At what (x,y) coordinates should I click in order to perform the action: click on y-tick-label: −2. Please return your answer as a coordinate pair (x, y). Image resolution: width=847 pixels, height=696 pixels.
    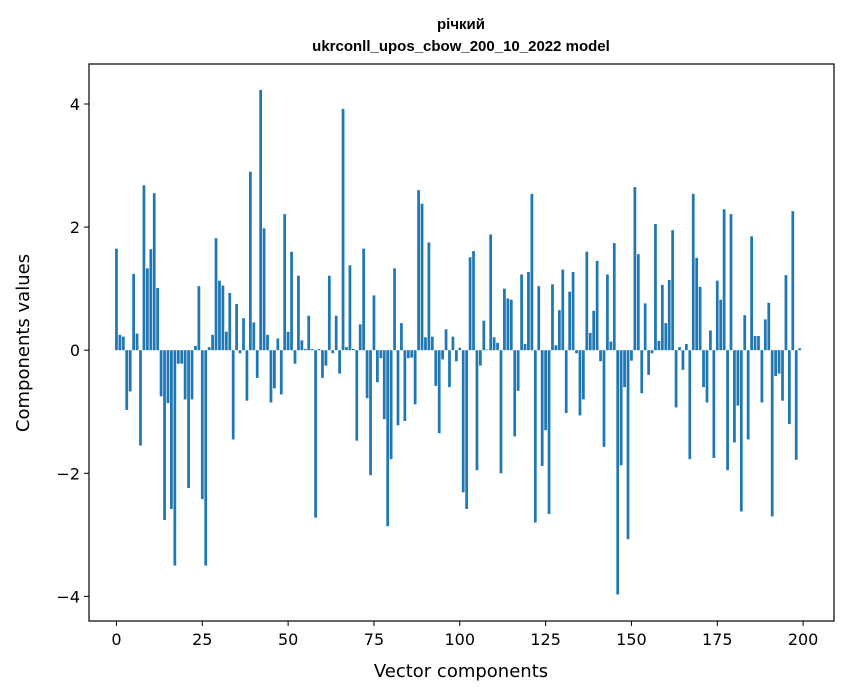
    Looking at the image, I should click on (68, 473).